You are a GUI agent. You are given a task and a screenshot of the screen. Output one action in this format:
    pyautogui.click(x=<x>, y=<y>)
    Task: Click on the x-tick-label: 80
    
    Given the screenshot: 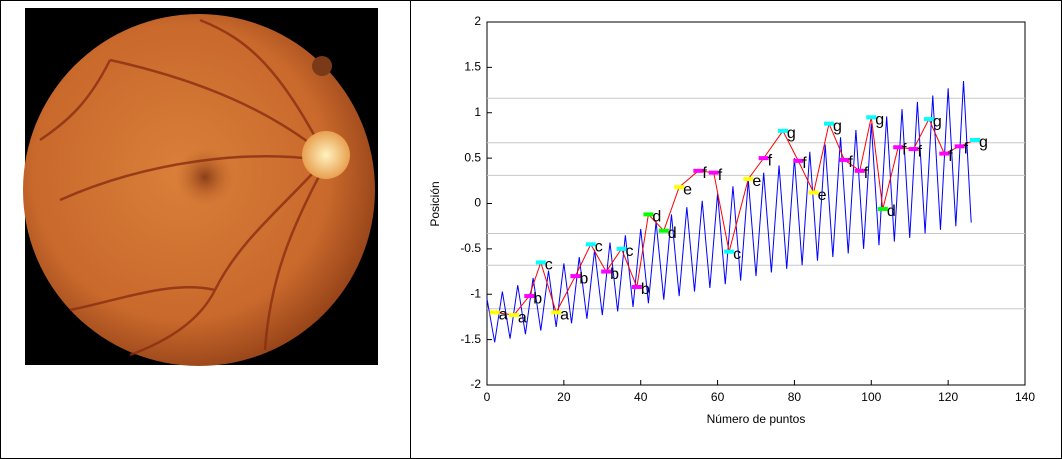 What is the action you would take?
    pyautogui.click(x=795, y=397)
    